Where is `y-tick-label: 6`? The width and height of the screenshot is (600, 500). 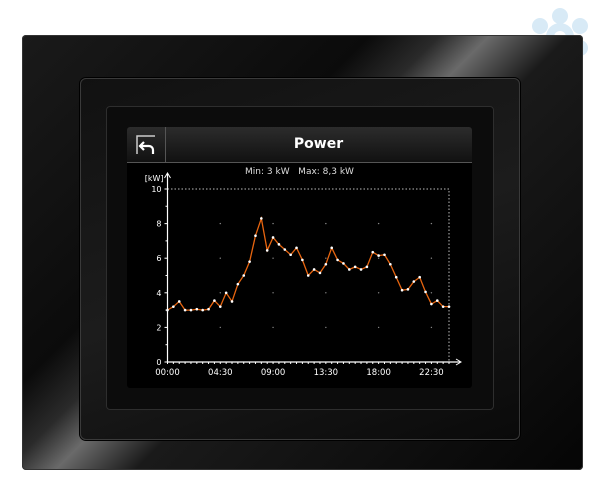 y-tick-label: 6 is located at coordinates (158, 258).